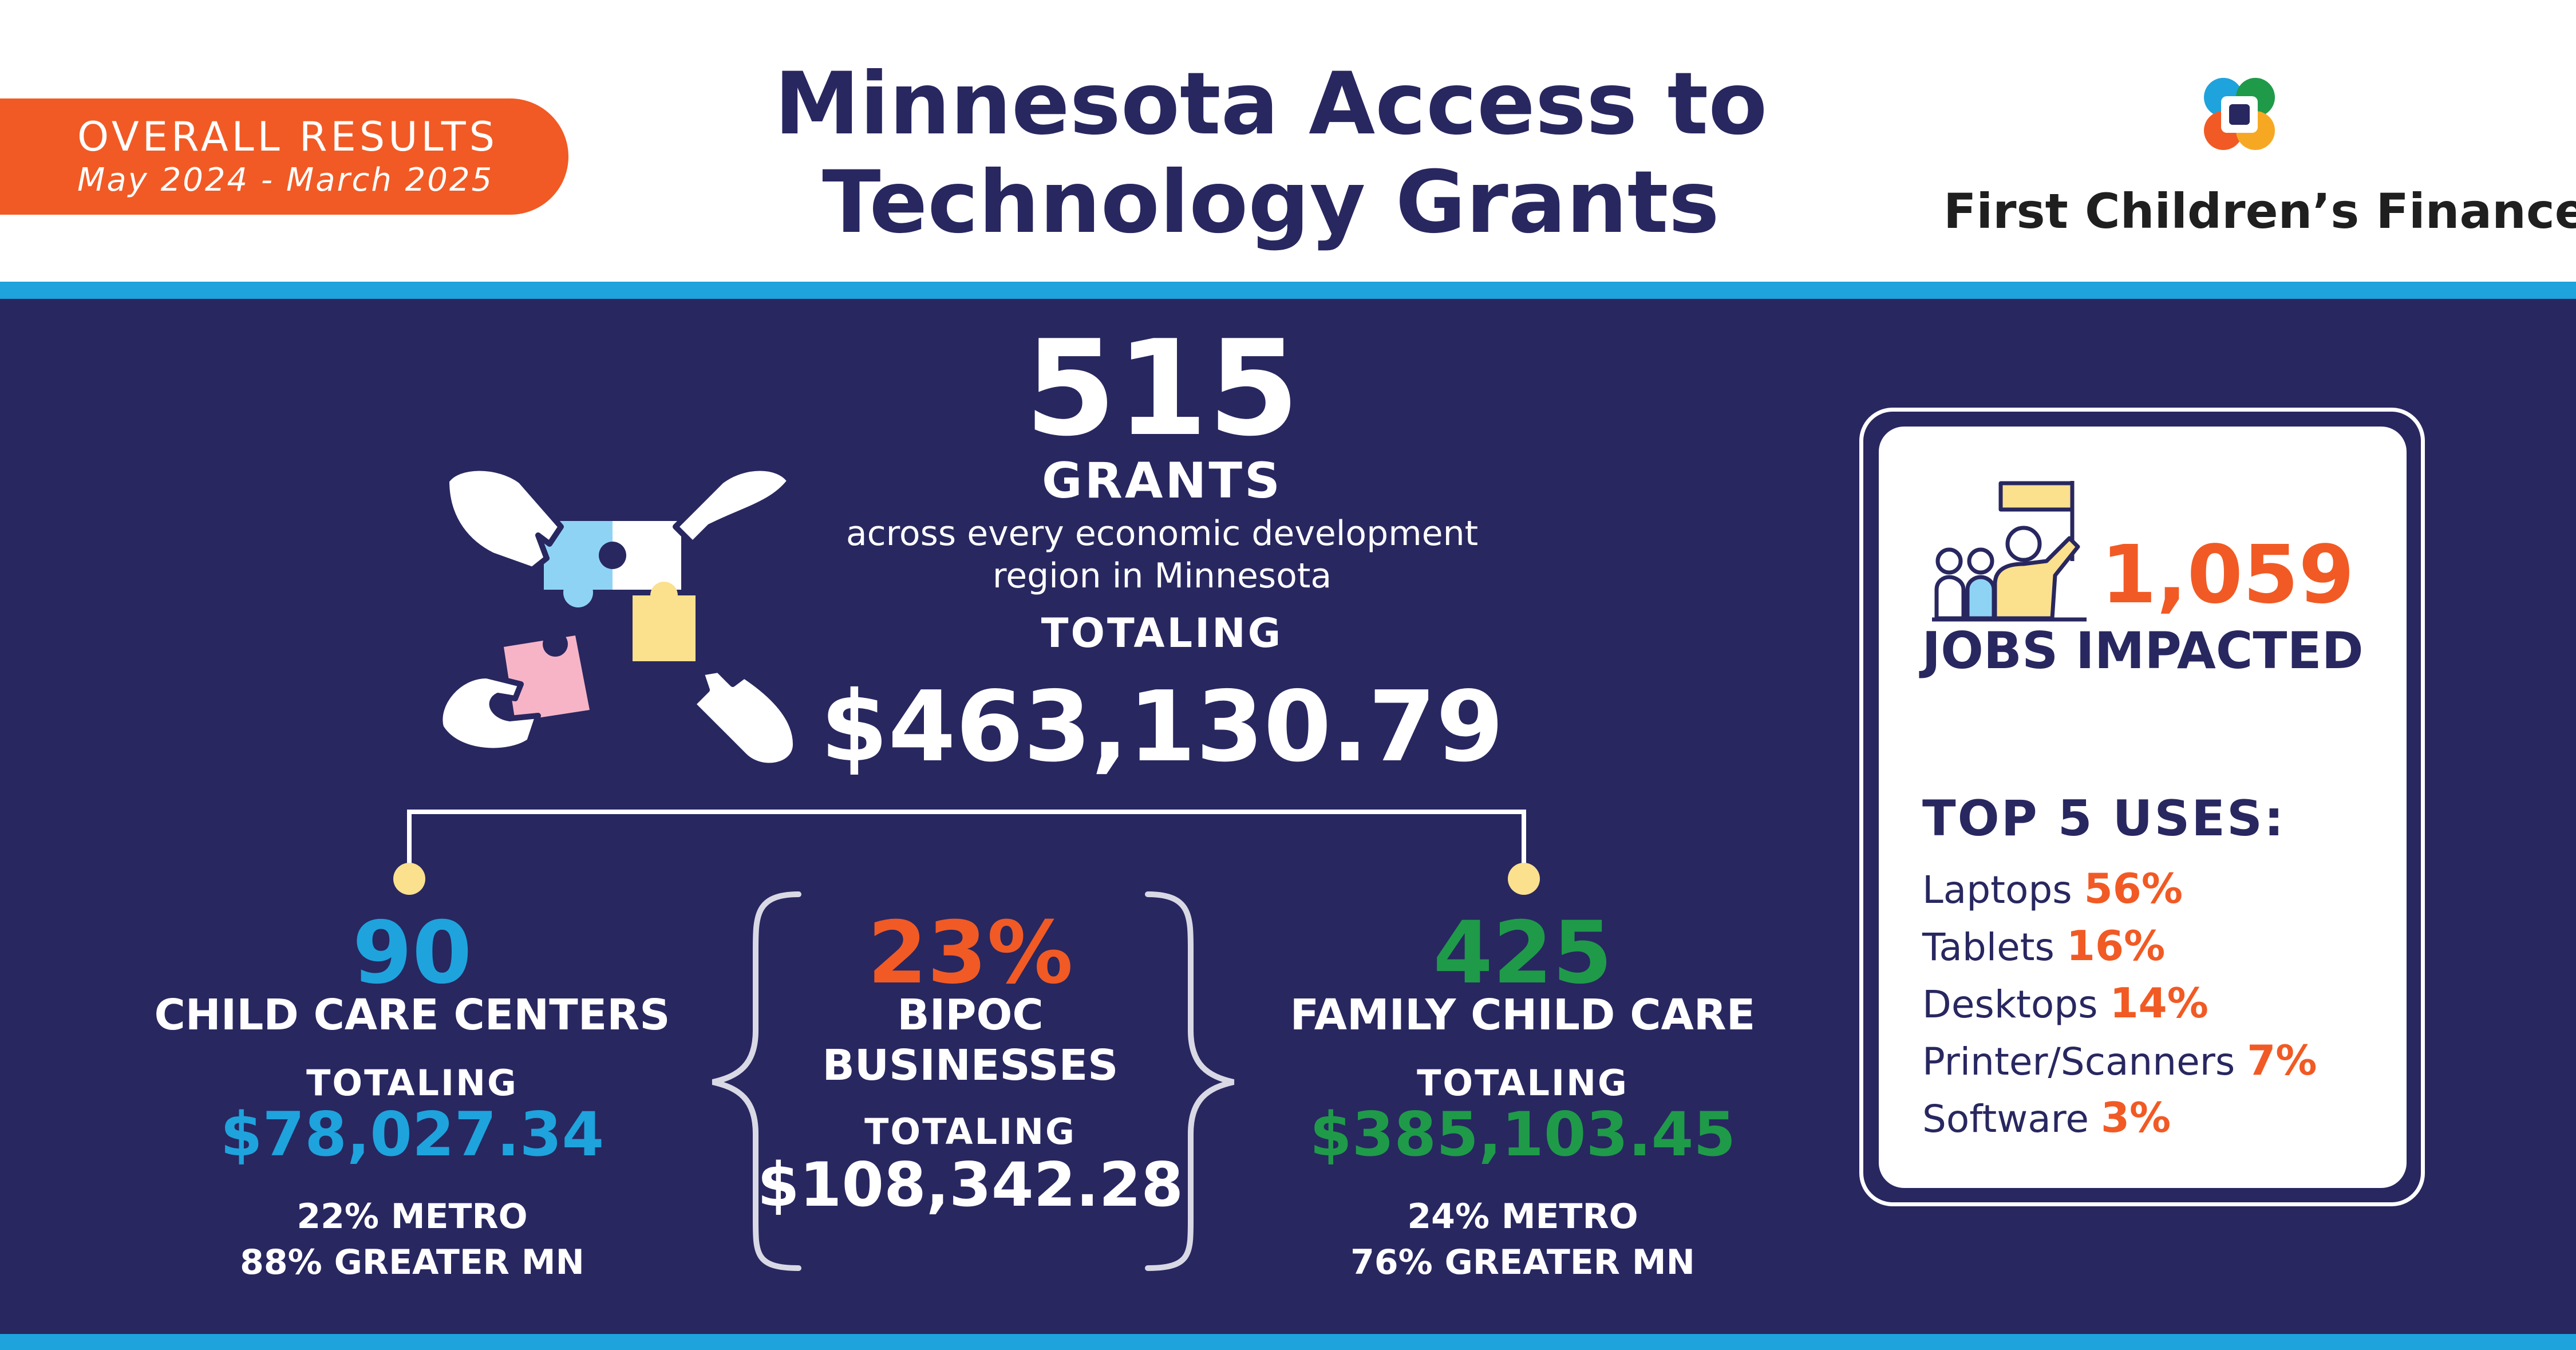  I want to click on grants-label: GRANTS, so click(1162, 481).